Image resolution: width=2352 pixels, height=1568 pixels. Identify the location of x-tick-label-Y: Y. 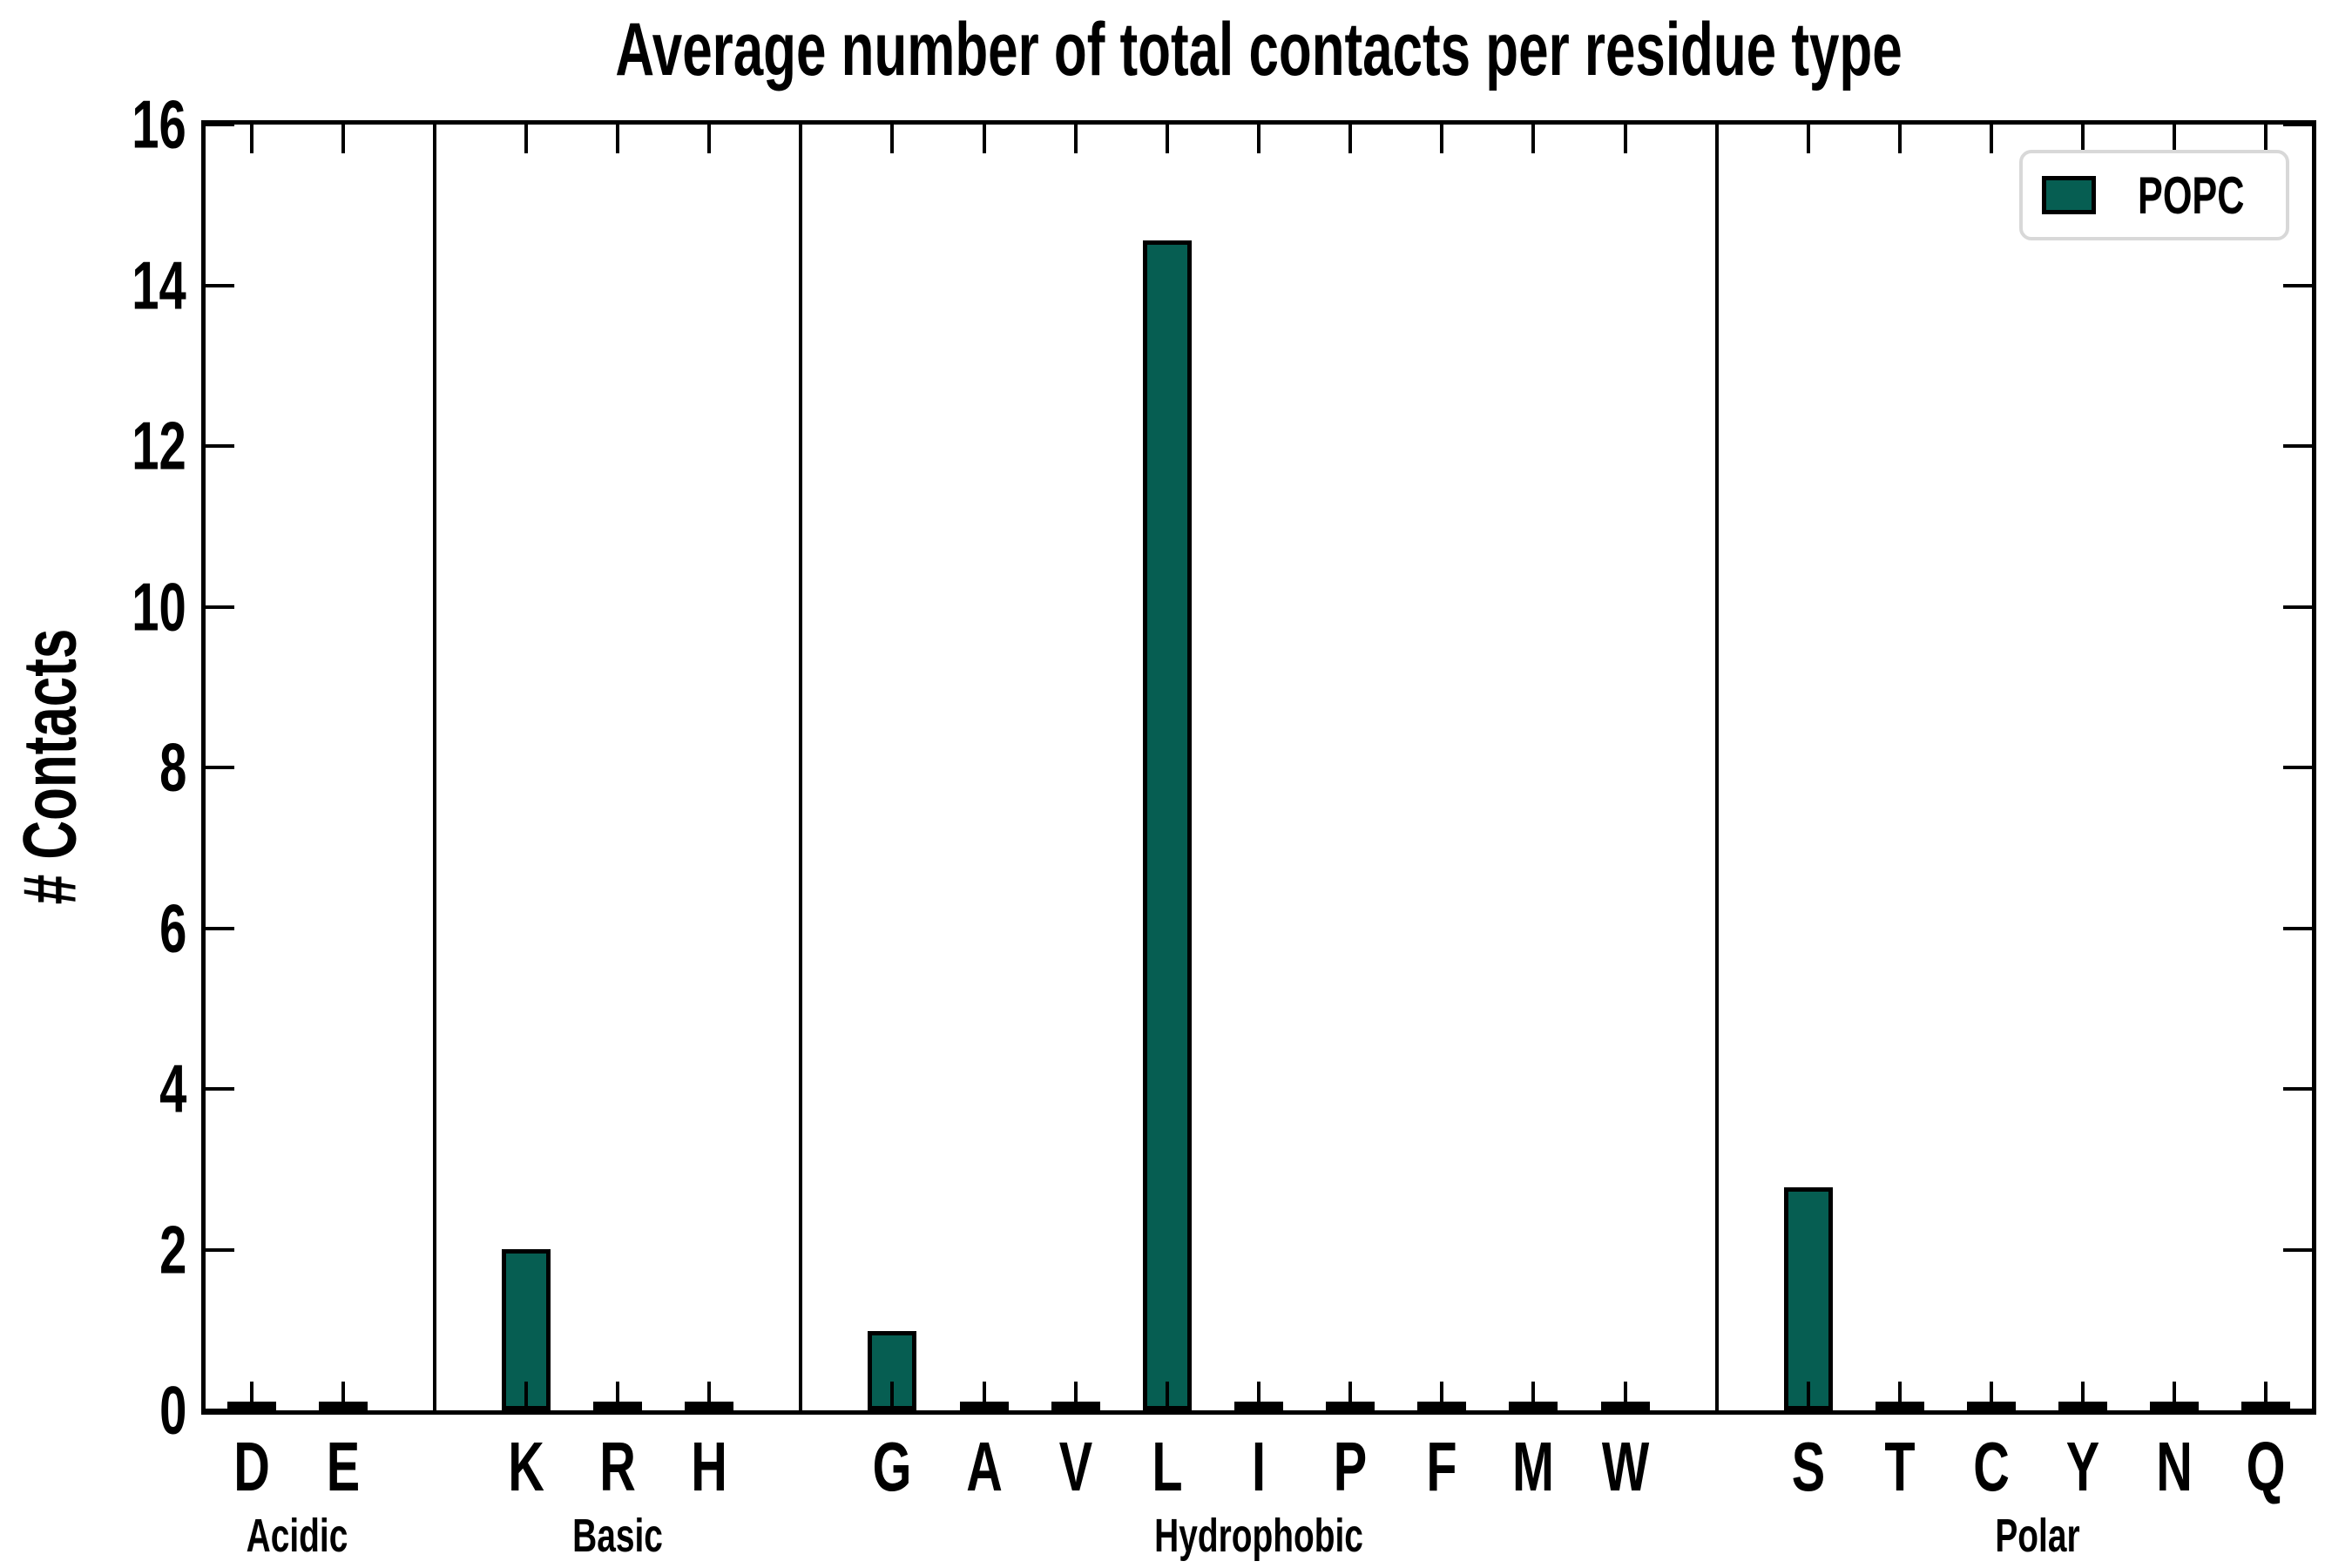
(2082, 1467).